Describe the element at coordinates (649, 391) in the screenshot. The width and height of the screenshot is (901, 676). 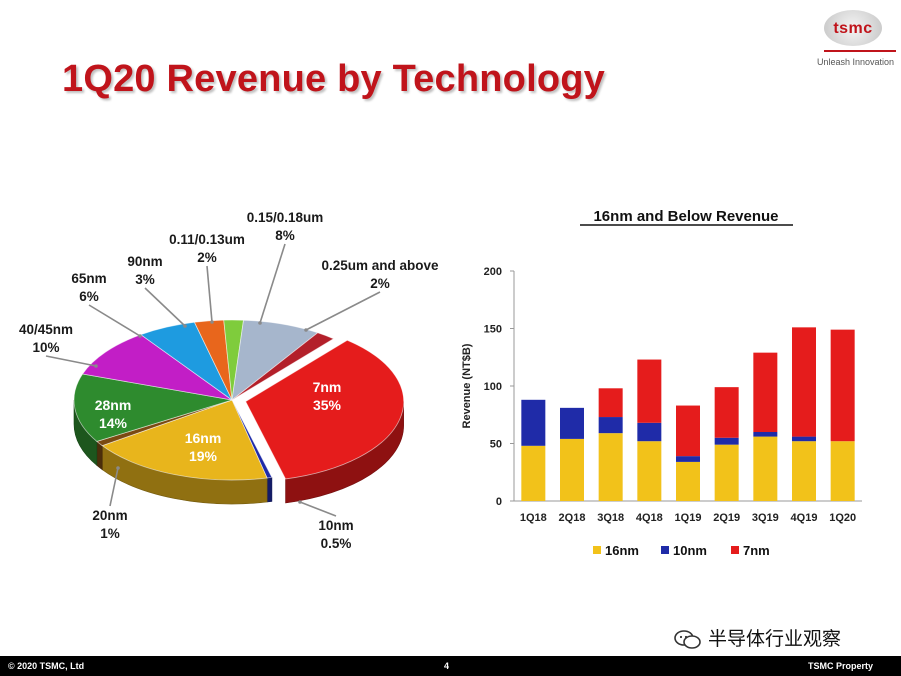
I see `bar-7nm-4Q18` at that location.